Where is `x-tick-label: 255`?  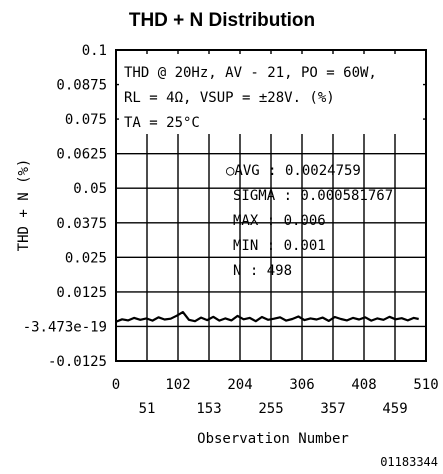
x-tick-label: 255 is located at coordinates (270, 409).